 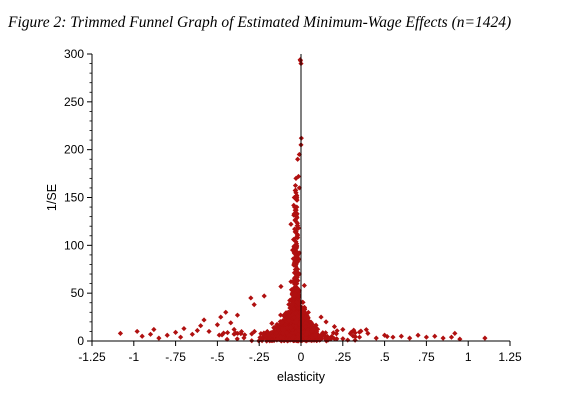 What do you see at coordinates (468, 357) in the screenshot?
I see `x-tick-label: 1` at bounding box center [468, 357].